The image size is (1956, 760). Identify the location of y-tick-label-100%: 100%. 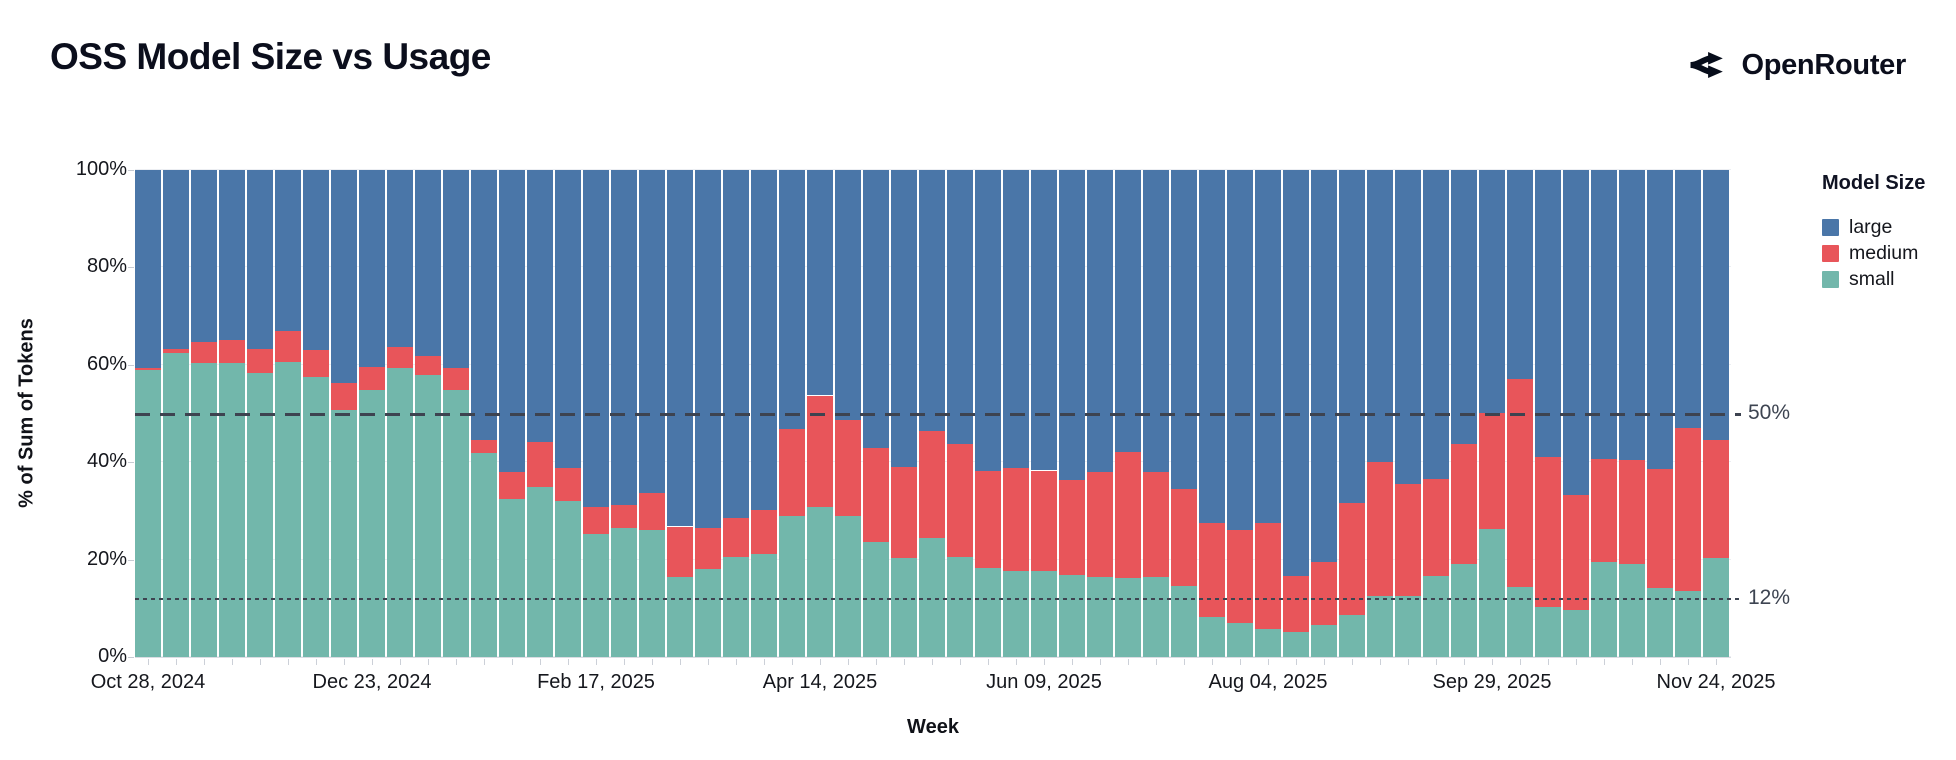
(101, 169).